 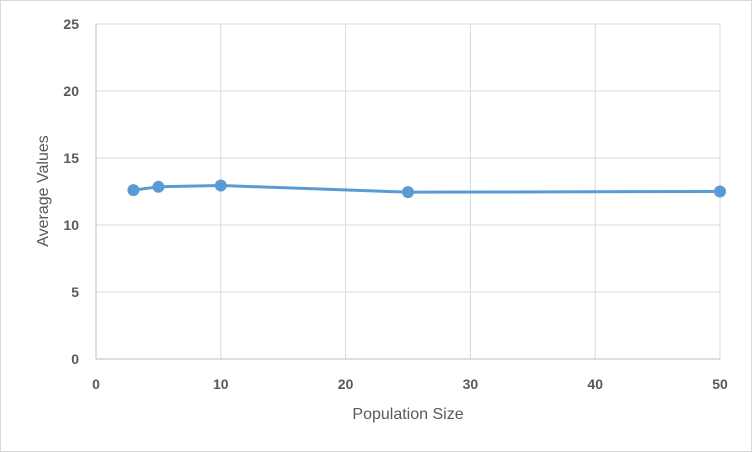 What do you see at coordinates (75, 292) in the screenshot?
I see `y-tick-label: 5` at bounding box center [75, 292].